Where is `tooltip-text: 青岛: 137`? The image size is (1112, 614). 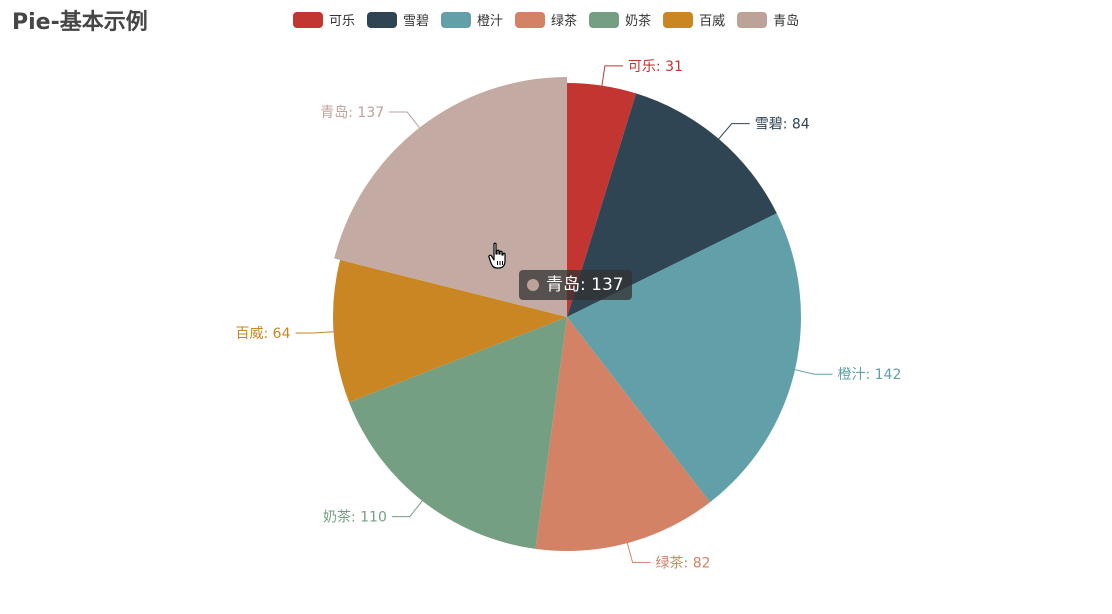
tooltip-text: 青岛: 137 is located at coordinates (585, 285).